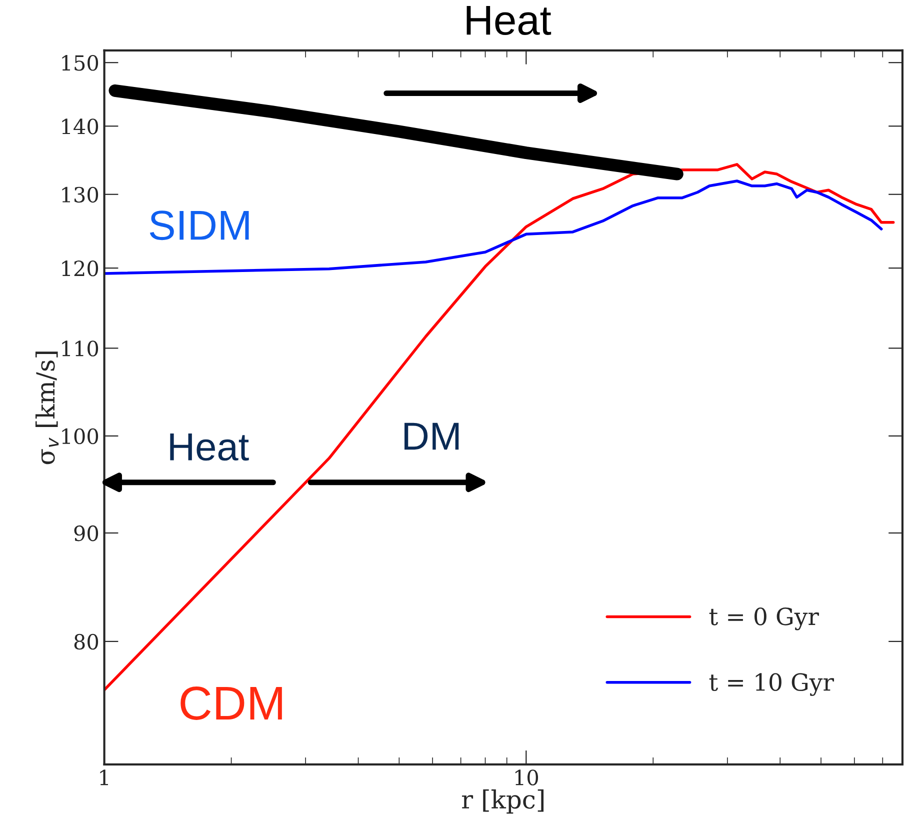 The height and width of the screenshot is (840, 907). What do you see at coordinates (86, 642) in the screenshot?
I see `y-tick-label: 80` at bounding box center [86, 642].